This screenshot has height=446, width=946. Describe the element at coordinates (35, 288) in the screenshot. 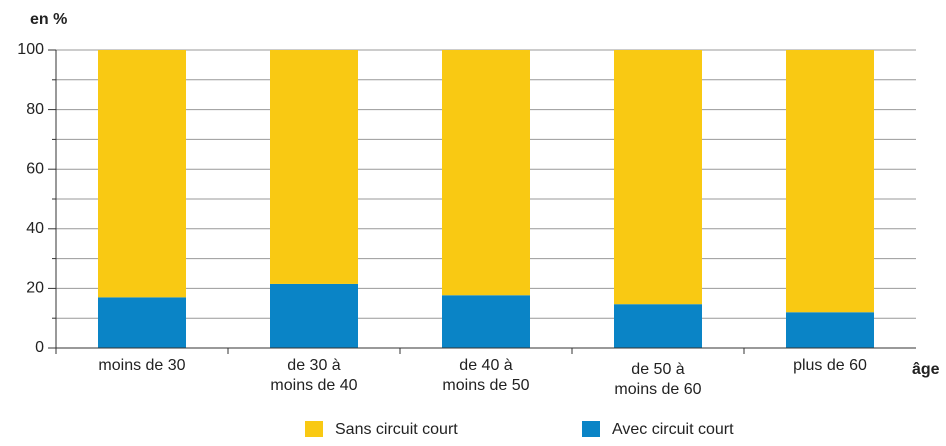

I see `y-tick-label: 20` at that location.